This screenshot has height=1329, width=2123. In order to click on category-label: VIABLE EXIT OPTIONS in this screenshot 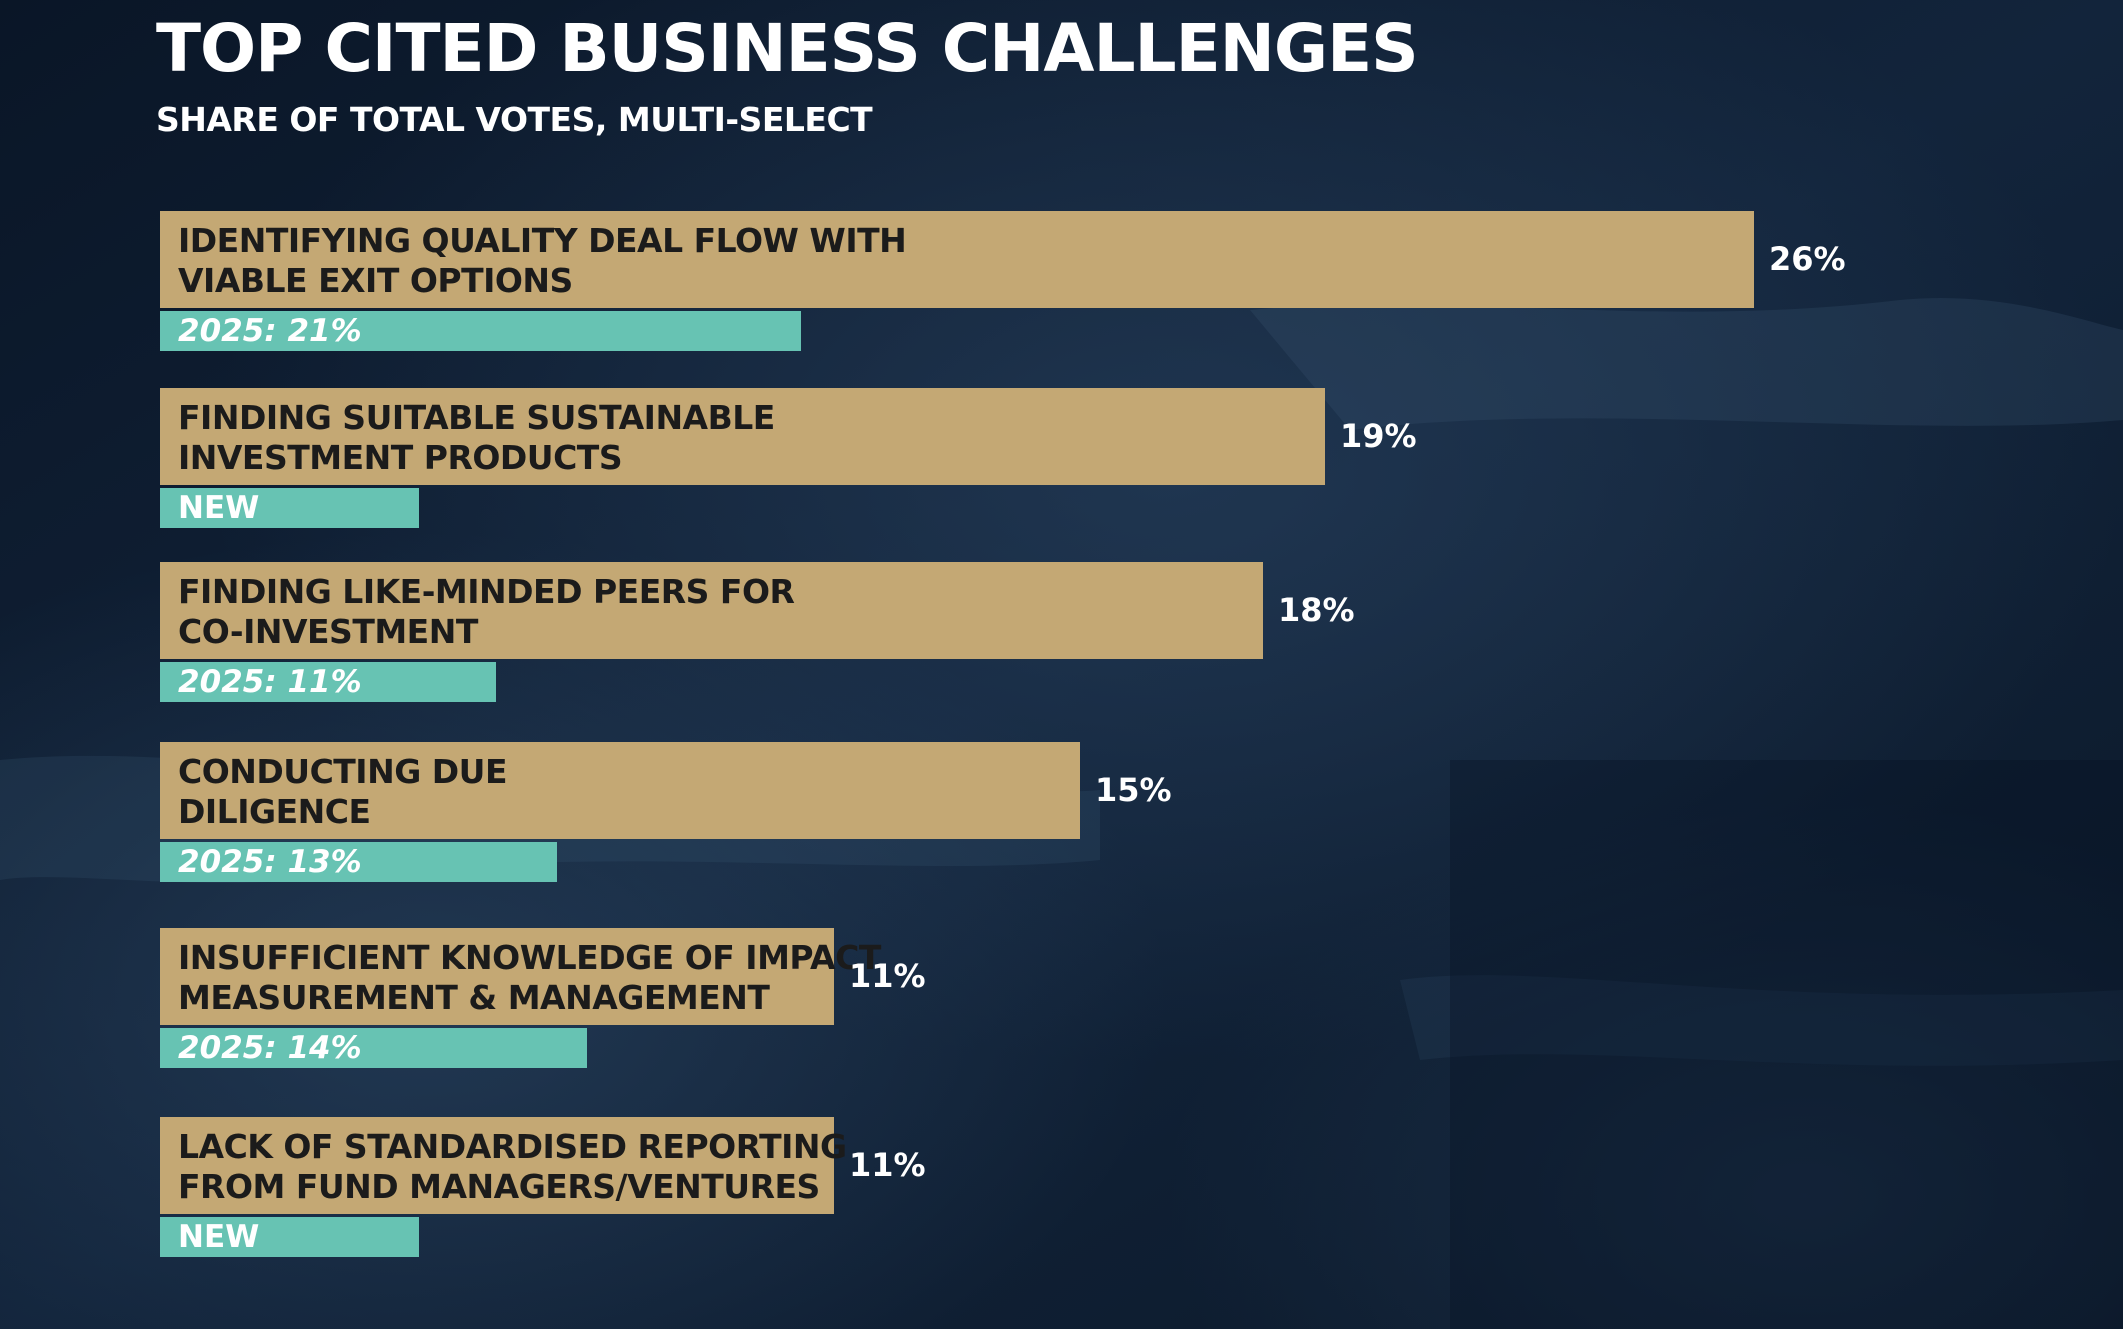, I will do `click(375, 280)`.